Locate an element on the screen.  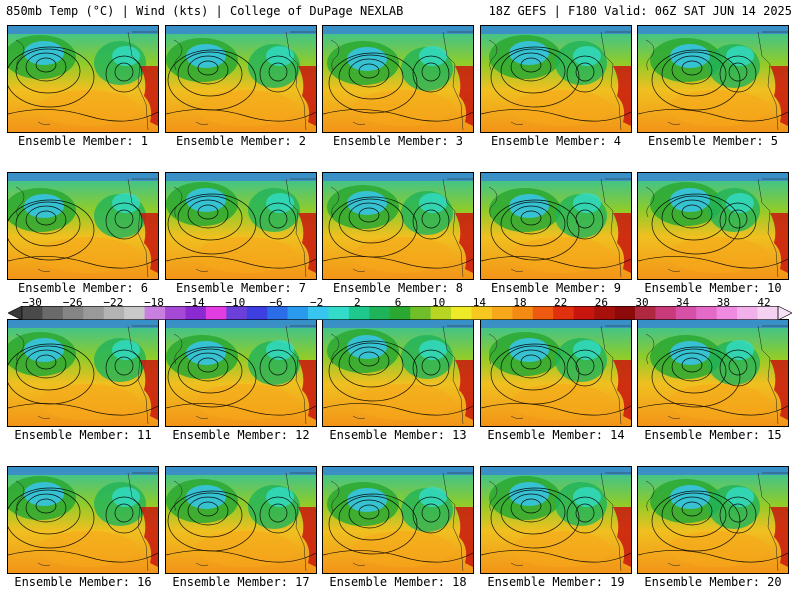
ensemble-member-caption: Ensemble Member: 1 is located at coordinates (83, 141).